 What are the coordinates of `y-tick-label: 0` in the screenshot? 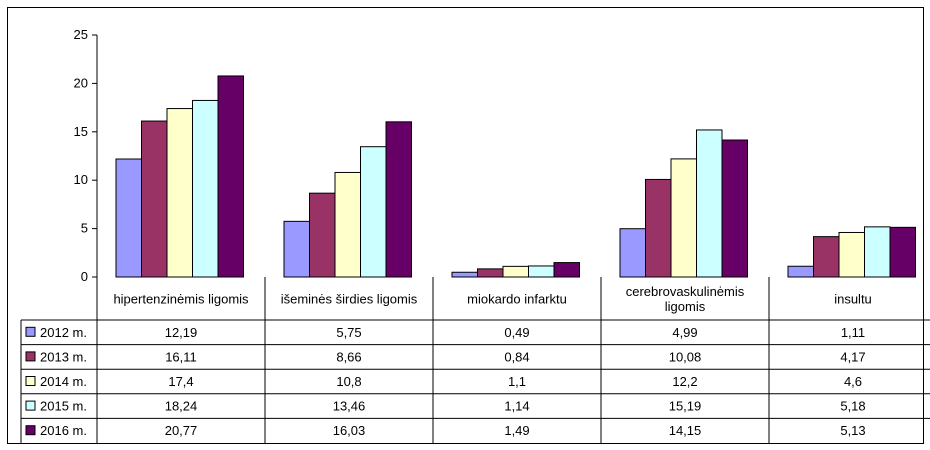 It's located at (84, 276).